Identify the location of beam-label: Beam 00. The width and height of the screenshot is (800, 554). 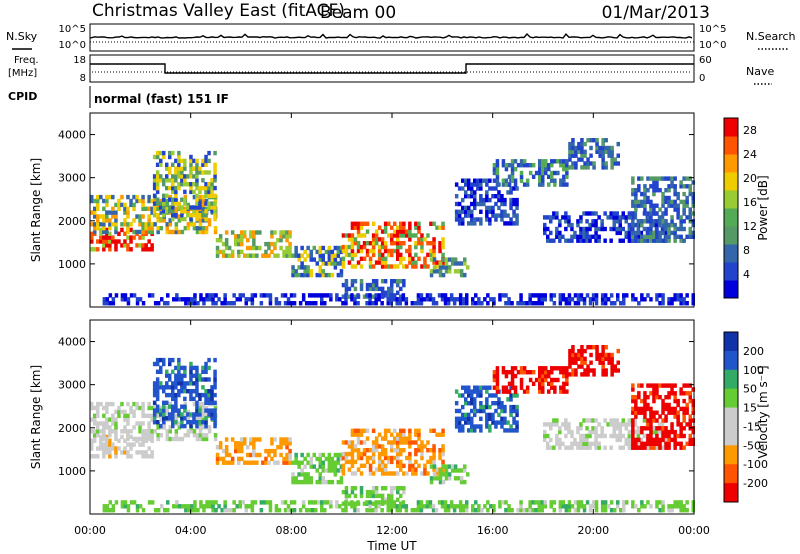
(358, 13).